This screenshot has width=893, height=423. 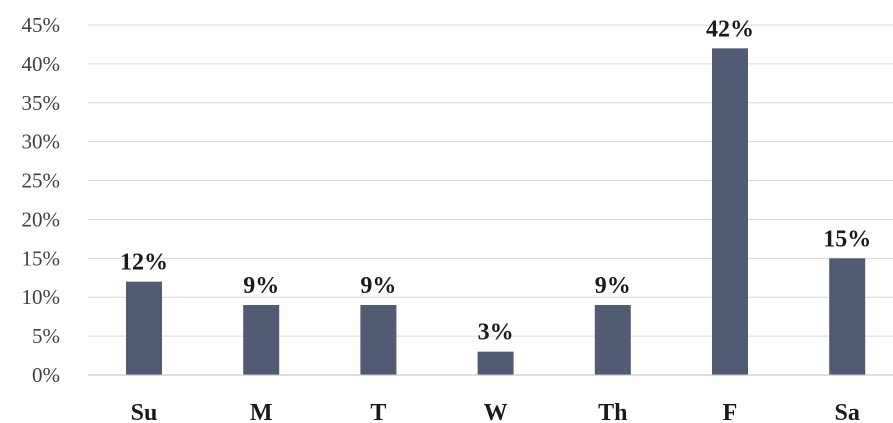 I want to click on category-label: T, so click(x=378, y=411).